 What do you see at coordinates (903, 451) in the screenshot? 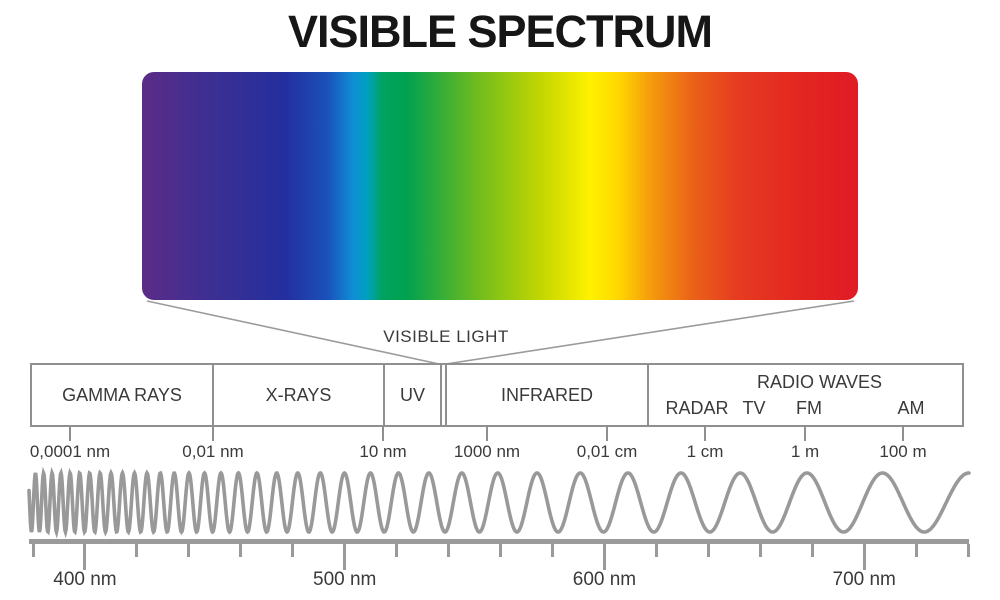
I see `em-scale-label: 100 m` at bounding box center [903, 451].